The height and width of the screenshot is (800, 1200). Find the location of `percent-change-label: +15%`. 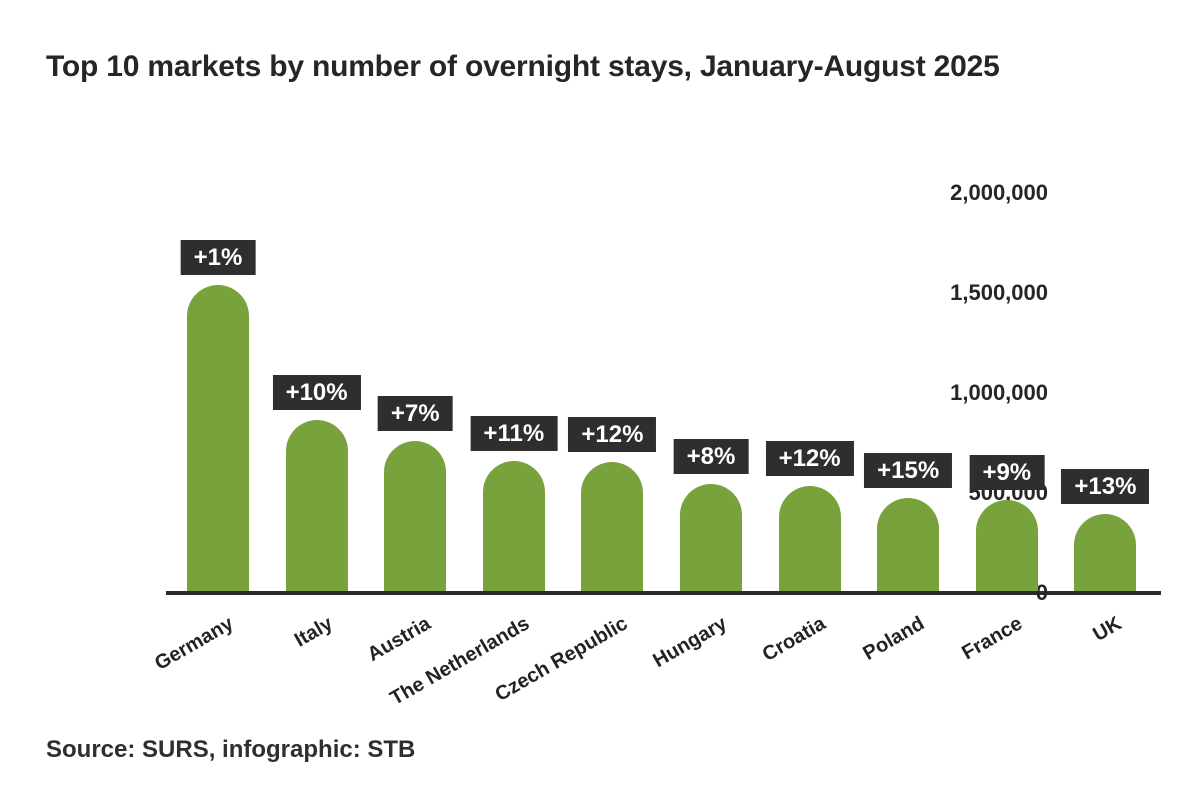

percent-change-label: +15% is located at coordinates (908, 470).